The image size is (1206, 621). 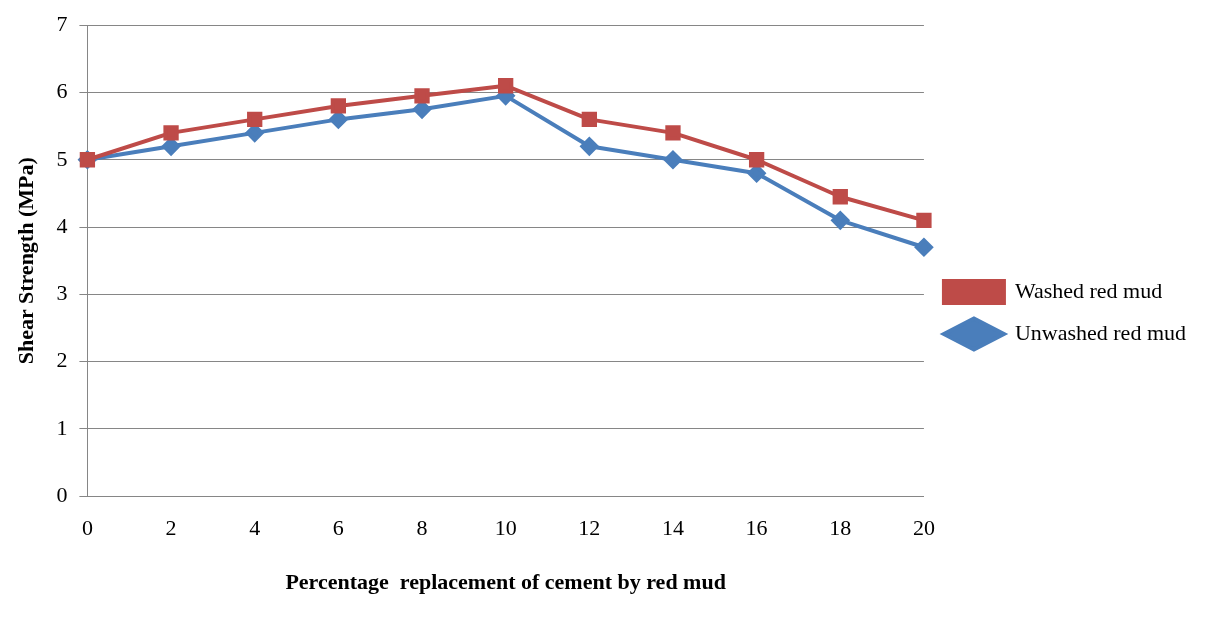 I want to click on x-tick-label: 4, so click(x=255, y=528).